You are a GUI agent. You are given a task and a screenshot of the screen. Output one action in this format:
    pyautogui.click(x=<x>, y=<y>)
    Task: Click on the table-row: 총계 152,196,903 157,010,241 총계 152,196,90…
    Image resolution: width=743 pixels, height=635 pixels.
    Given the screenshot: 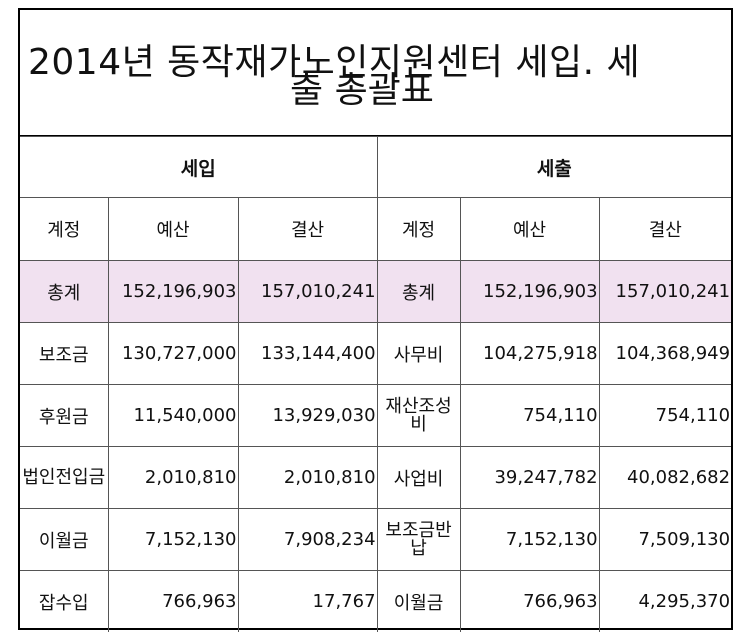 What is the action you would take?
    pyautogui.click(x=376, y=291)
    